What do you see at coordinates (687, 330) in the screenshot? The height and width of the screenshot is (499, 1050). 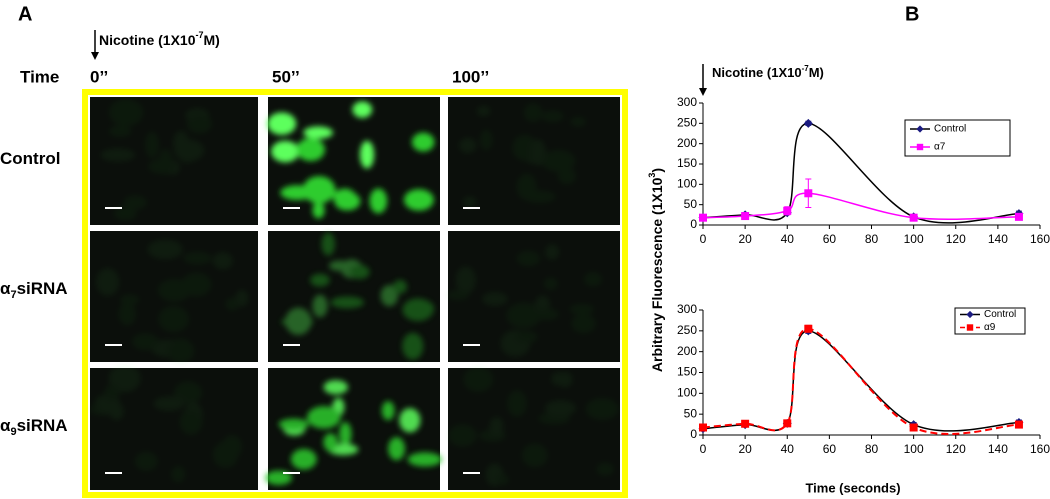 I see `y-tick-label: 250` at bounding box center [687, 330].